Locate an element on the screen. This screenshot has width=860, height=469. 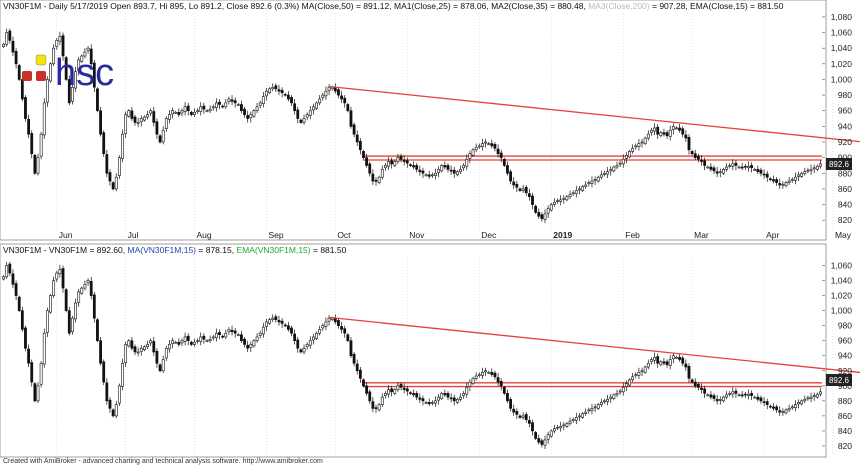
y-tick-label: 920 is located at coordinates (845, 371).